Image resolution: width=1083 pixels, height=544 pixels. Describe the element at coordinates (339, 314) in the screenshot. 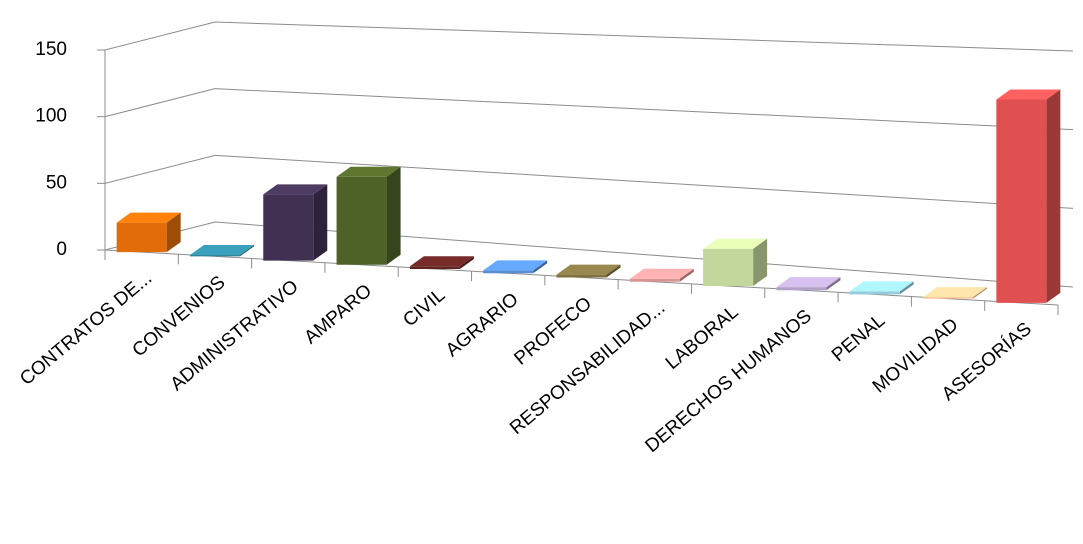

I see `x-tick-label: AMPARO` at that location.